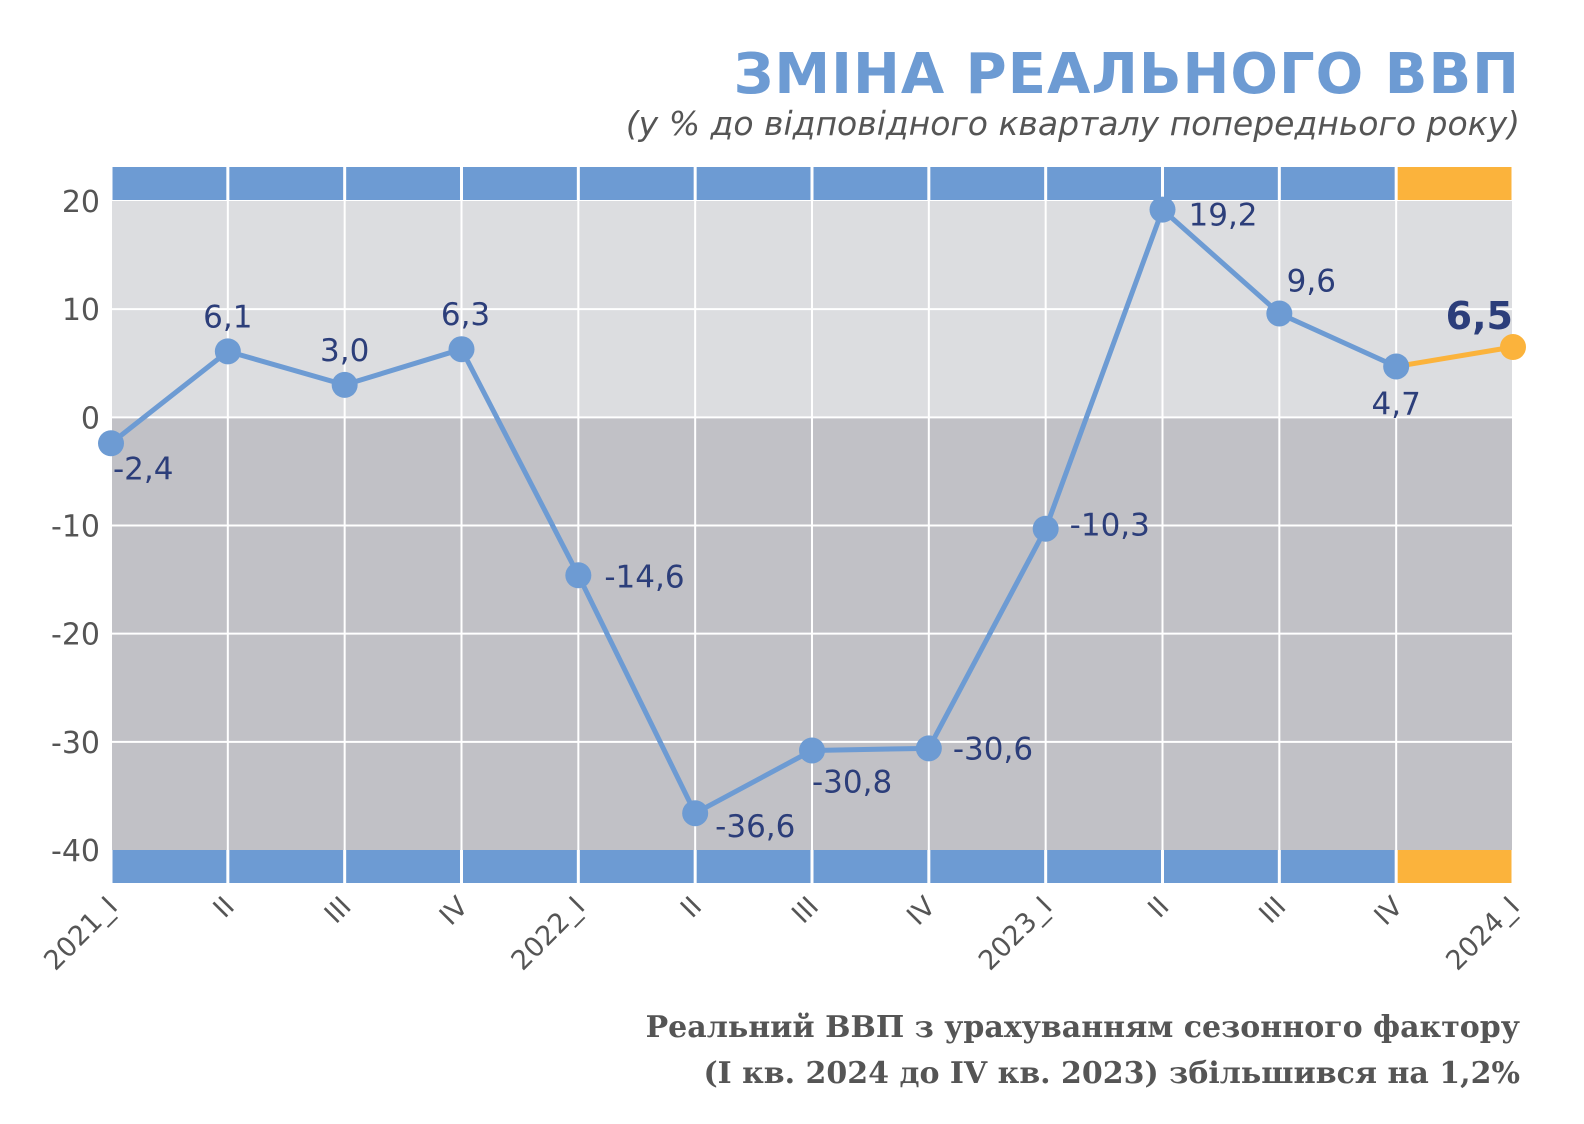  What do you see at coordinates (227, 317) in the screenshot?
I see `data-label: 6,1` at bounding box center [227, 317].